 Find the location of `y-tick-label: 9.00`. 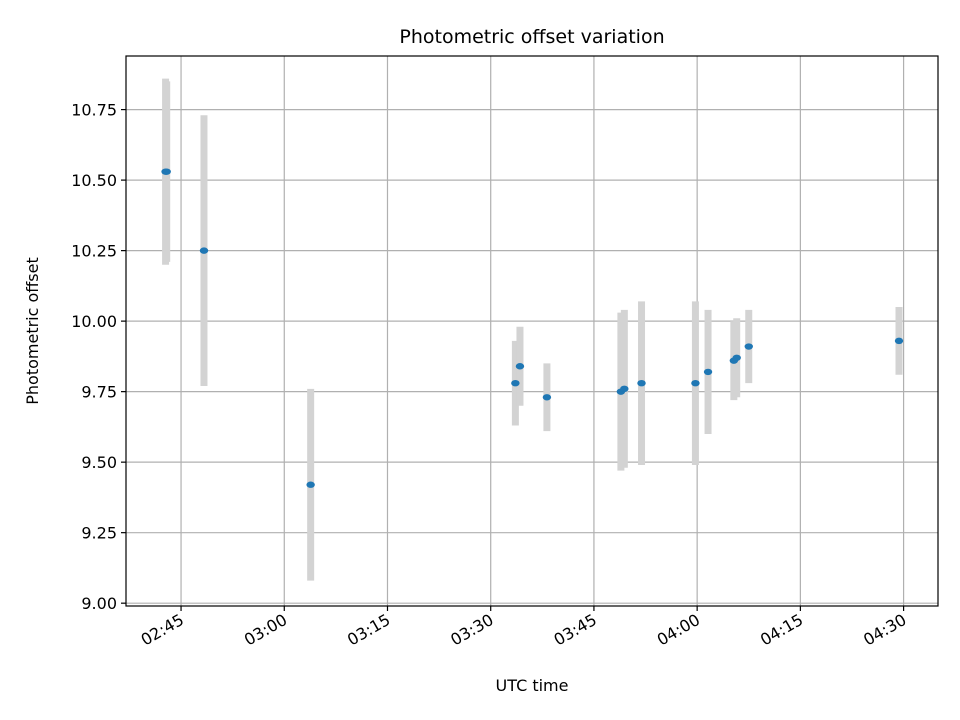

y-tick-label: 9.00 is located at coordinates (99, 603).